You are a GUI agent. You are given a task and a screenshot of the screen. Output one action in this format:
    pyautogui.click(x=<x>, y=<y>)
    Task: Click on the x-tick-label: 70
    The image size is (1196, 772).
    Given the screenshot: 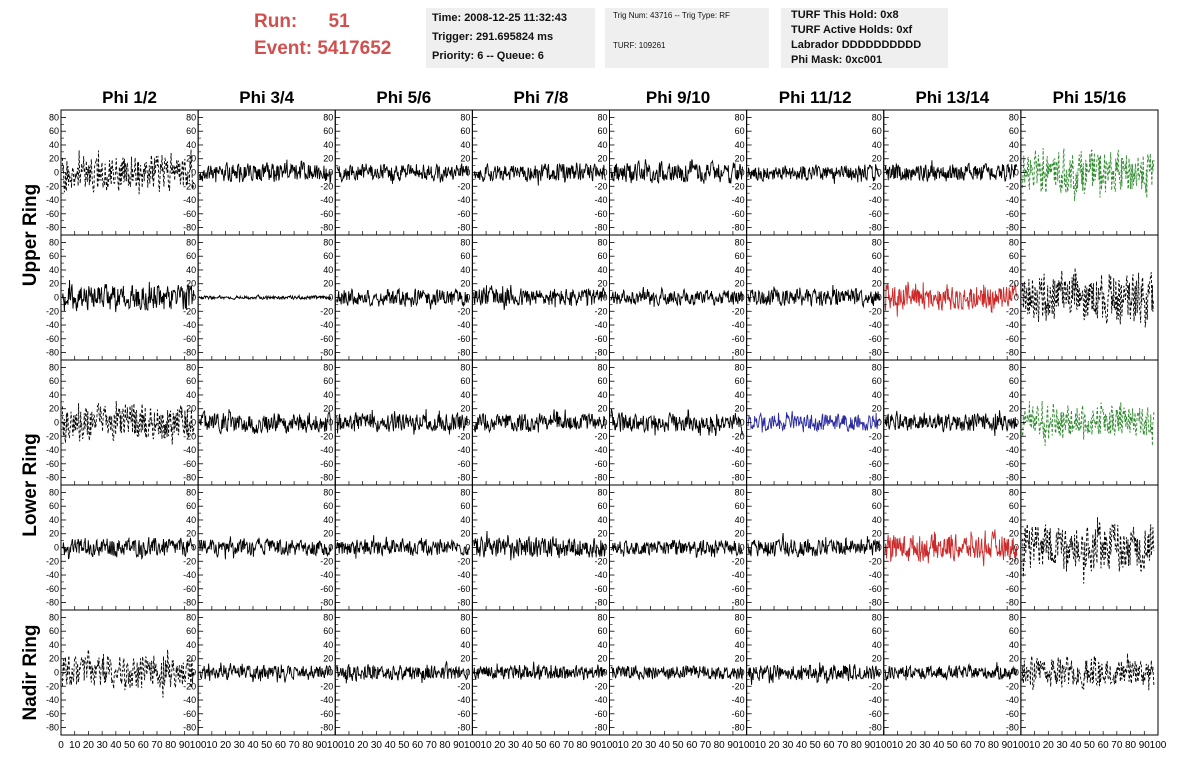 What is the action you would take?
    pyautogui.click(x=157, y=745)
    